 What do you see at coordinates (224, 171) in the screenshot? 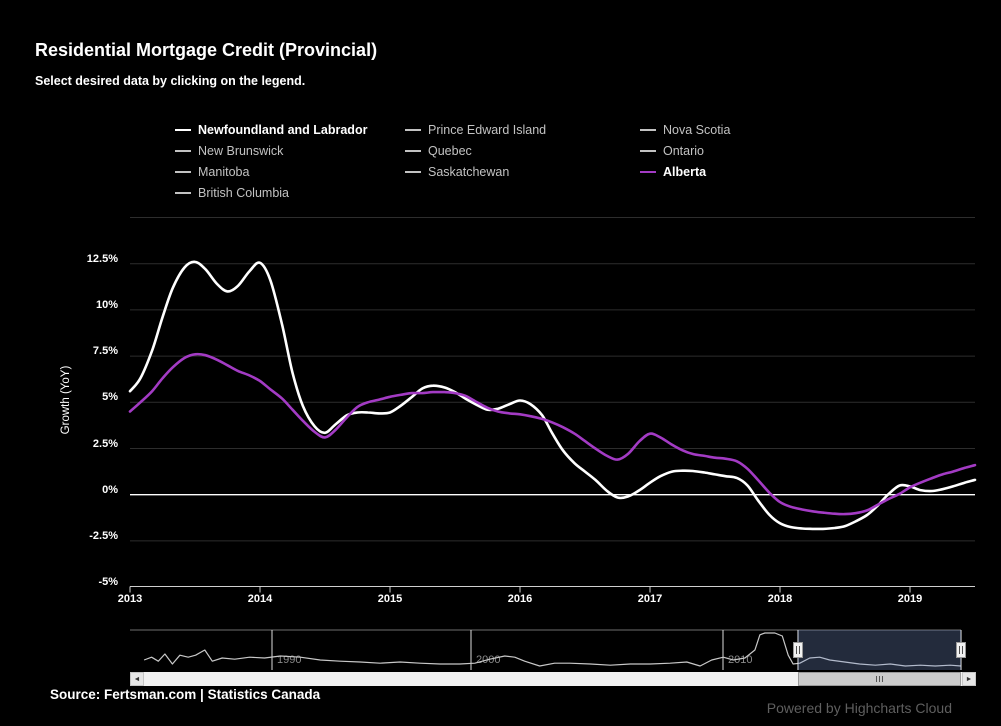
I see `legend-item-label: Manitoba` at bounding box center [224, 171].